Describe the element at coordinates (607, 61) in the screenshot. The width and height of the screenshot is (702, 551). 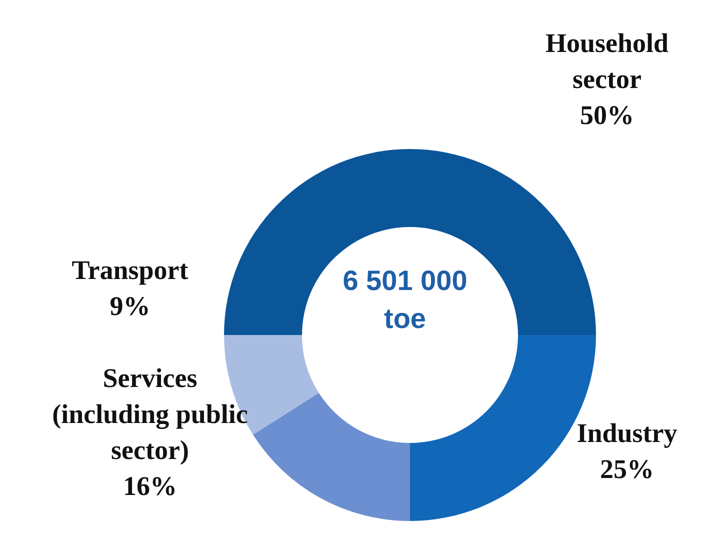
I see `slice-label: Household sector` at that location.